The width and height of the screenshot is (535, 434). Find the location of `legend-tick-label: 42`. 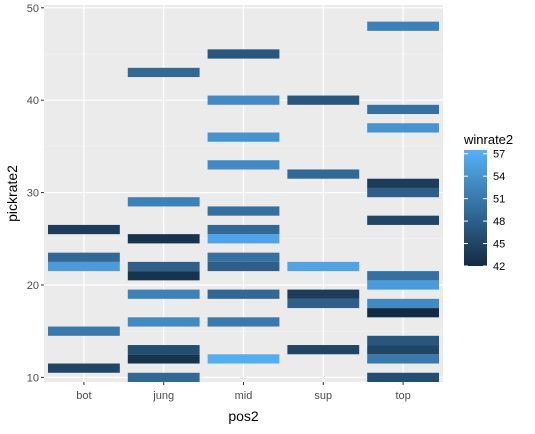

legend-tick-label: 42 is located at coordinates (499, 267).